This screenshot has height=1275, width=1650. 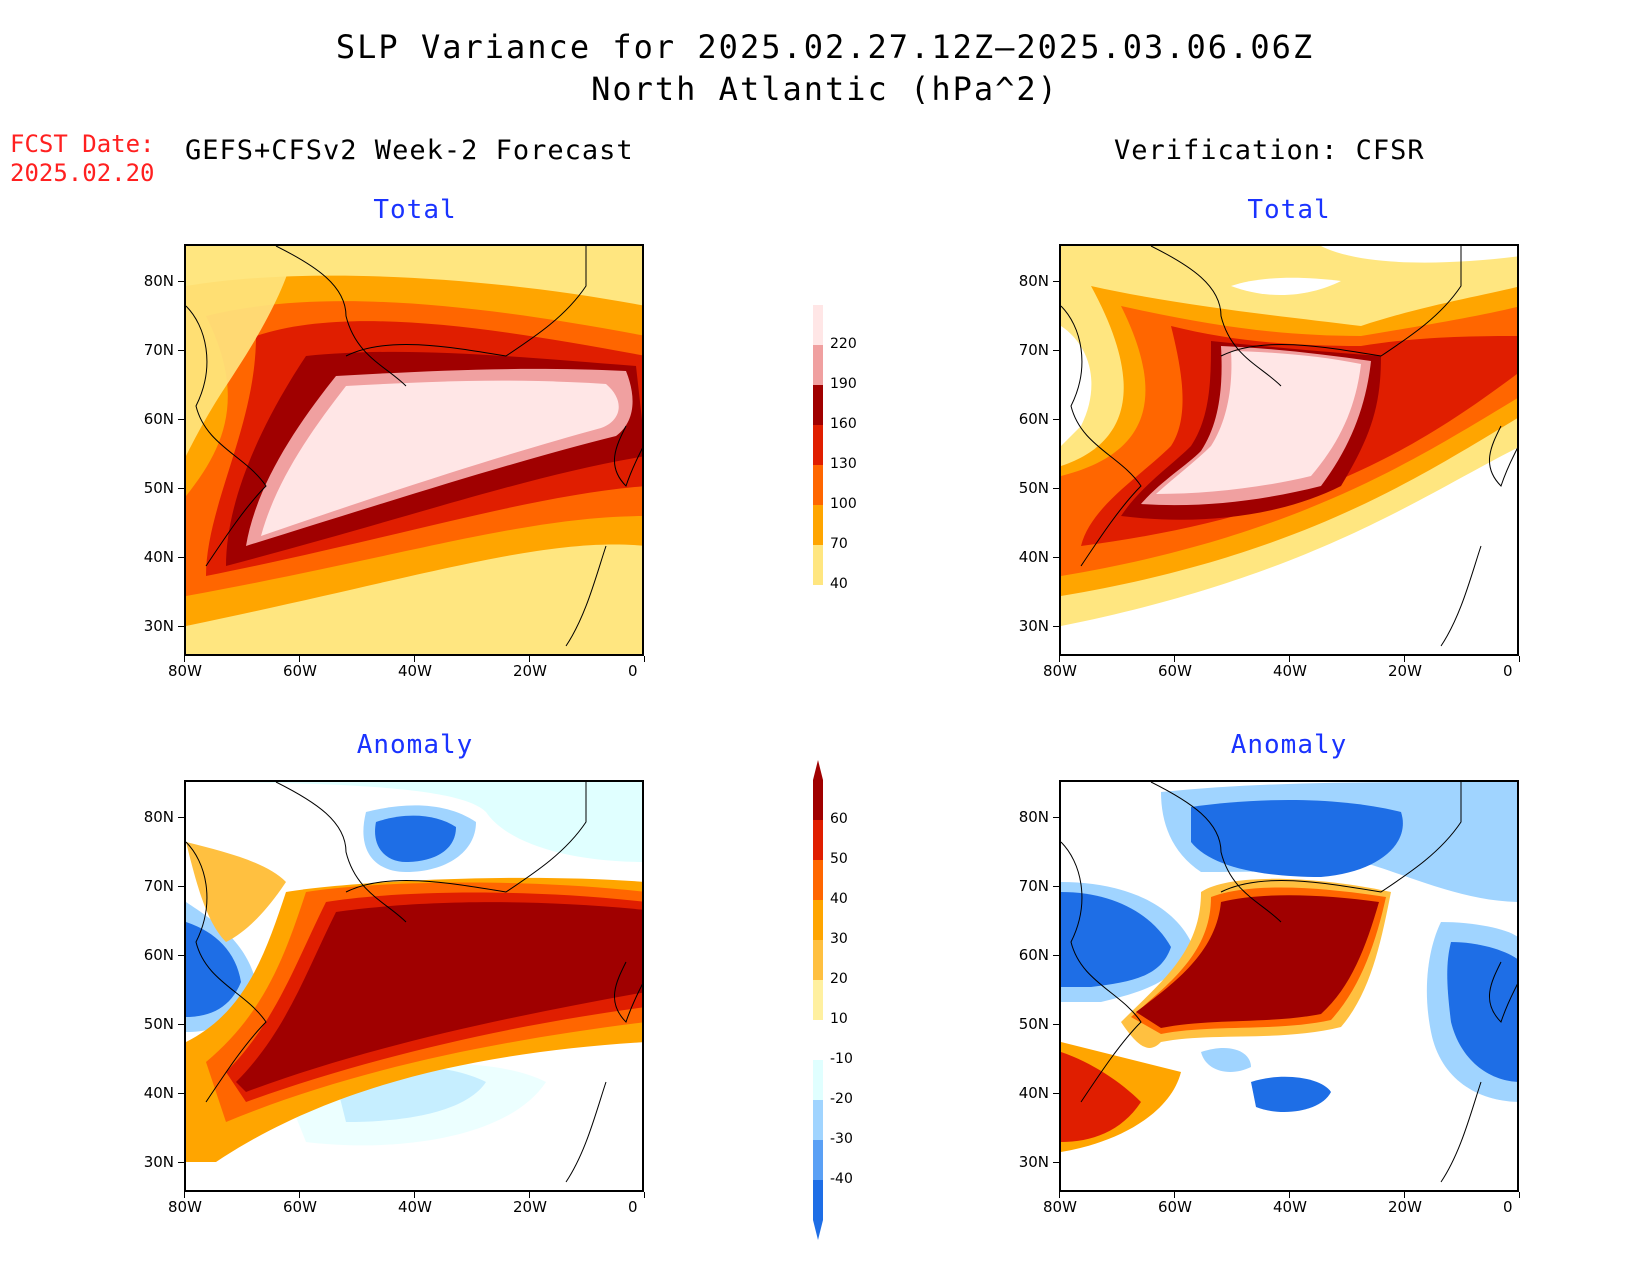 What do you see at coordinates (818, 295) in the screenshot?
I see `colorbar-top-arrow` at bounding box center [818, 295].